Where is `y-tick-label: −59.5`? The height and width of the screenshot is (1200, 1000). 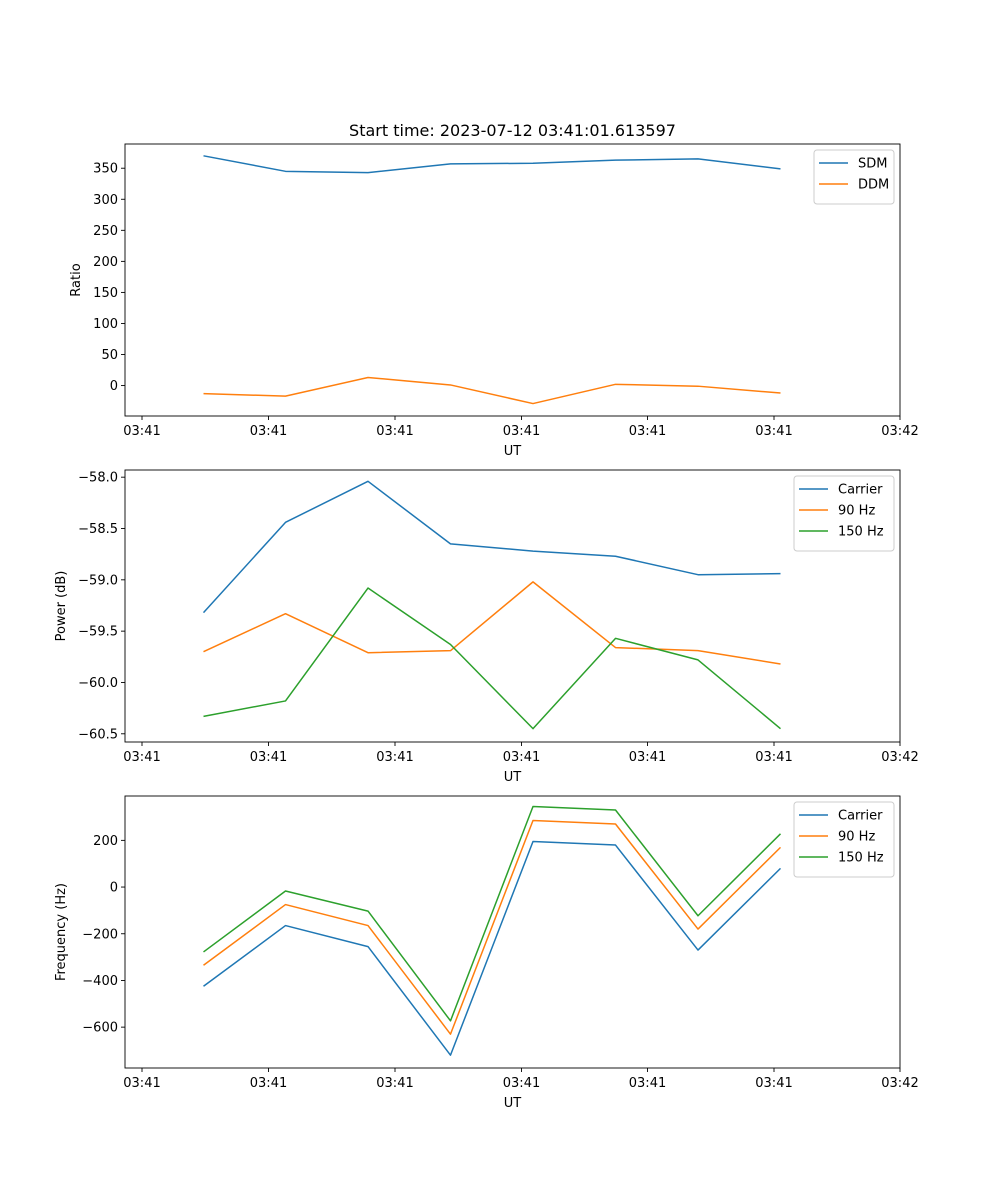 y-tick-label: −59.5 is located at coordinates (98, 632).